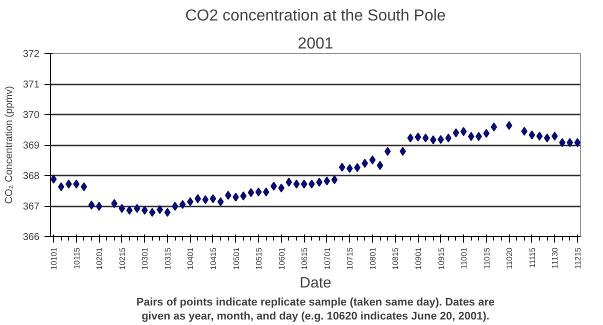 The height and width of the screenshot is (325, 603). I want to click on x-tick-label: 10801, so click(373, 258).